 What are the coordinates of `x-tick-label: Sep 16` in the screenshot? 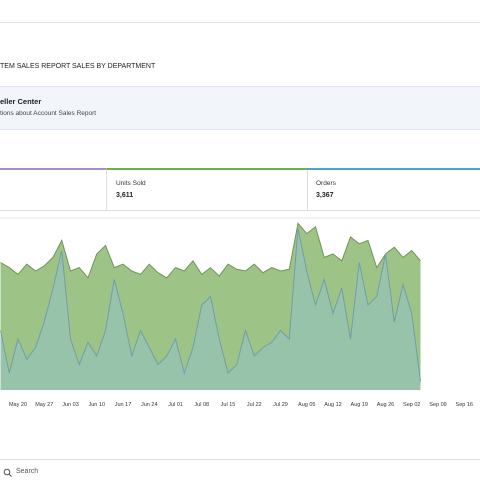 It's located at (464, 405).